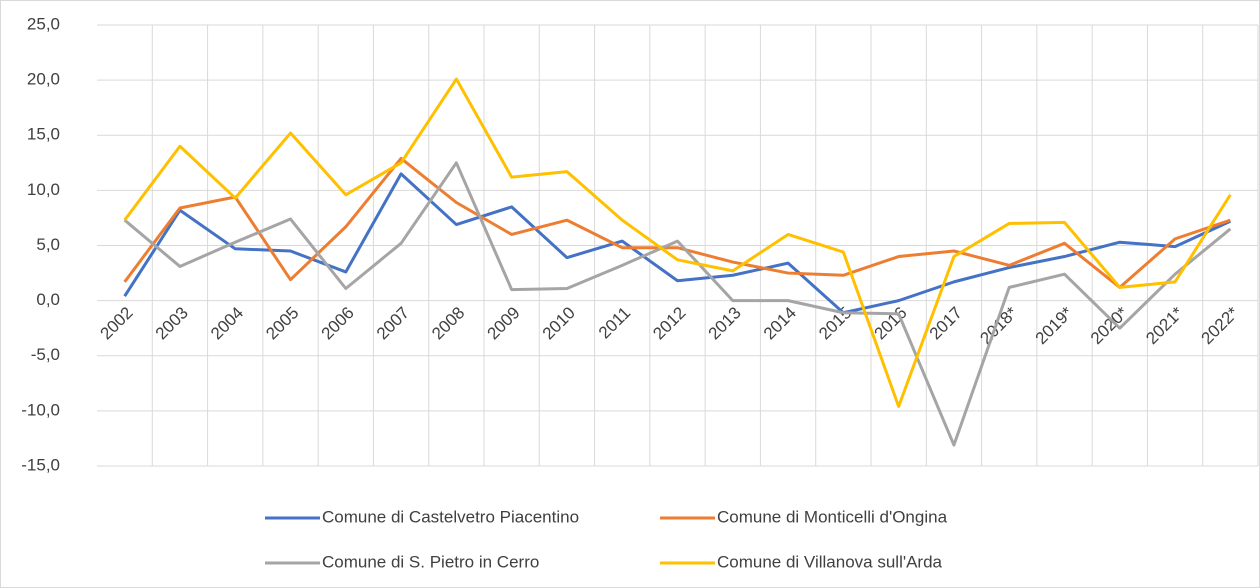 Image resolution: width=1260 pixels, height=588 pixels. I want to click on y-tick-label: 0,0, so click(48, 299).